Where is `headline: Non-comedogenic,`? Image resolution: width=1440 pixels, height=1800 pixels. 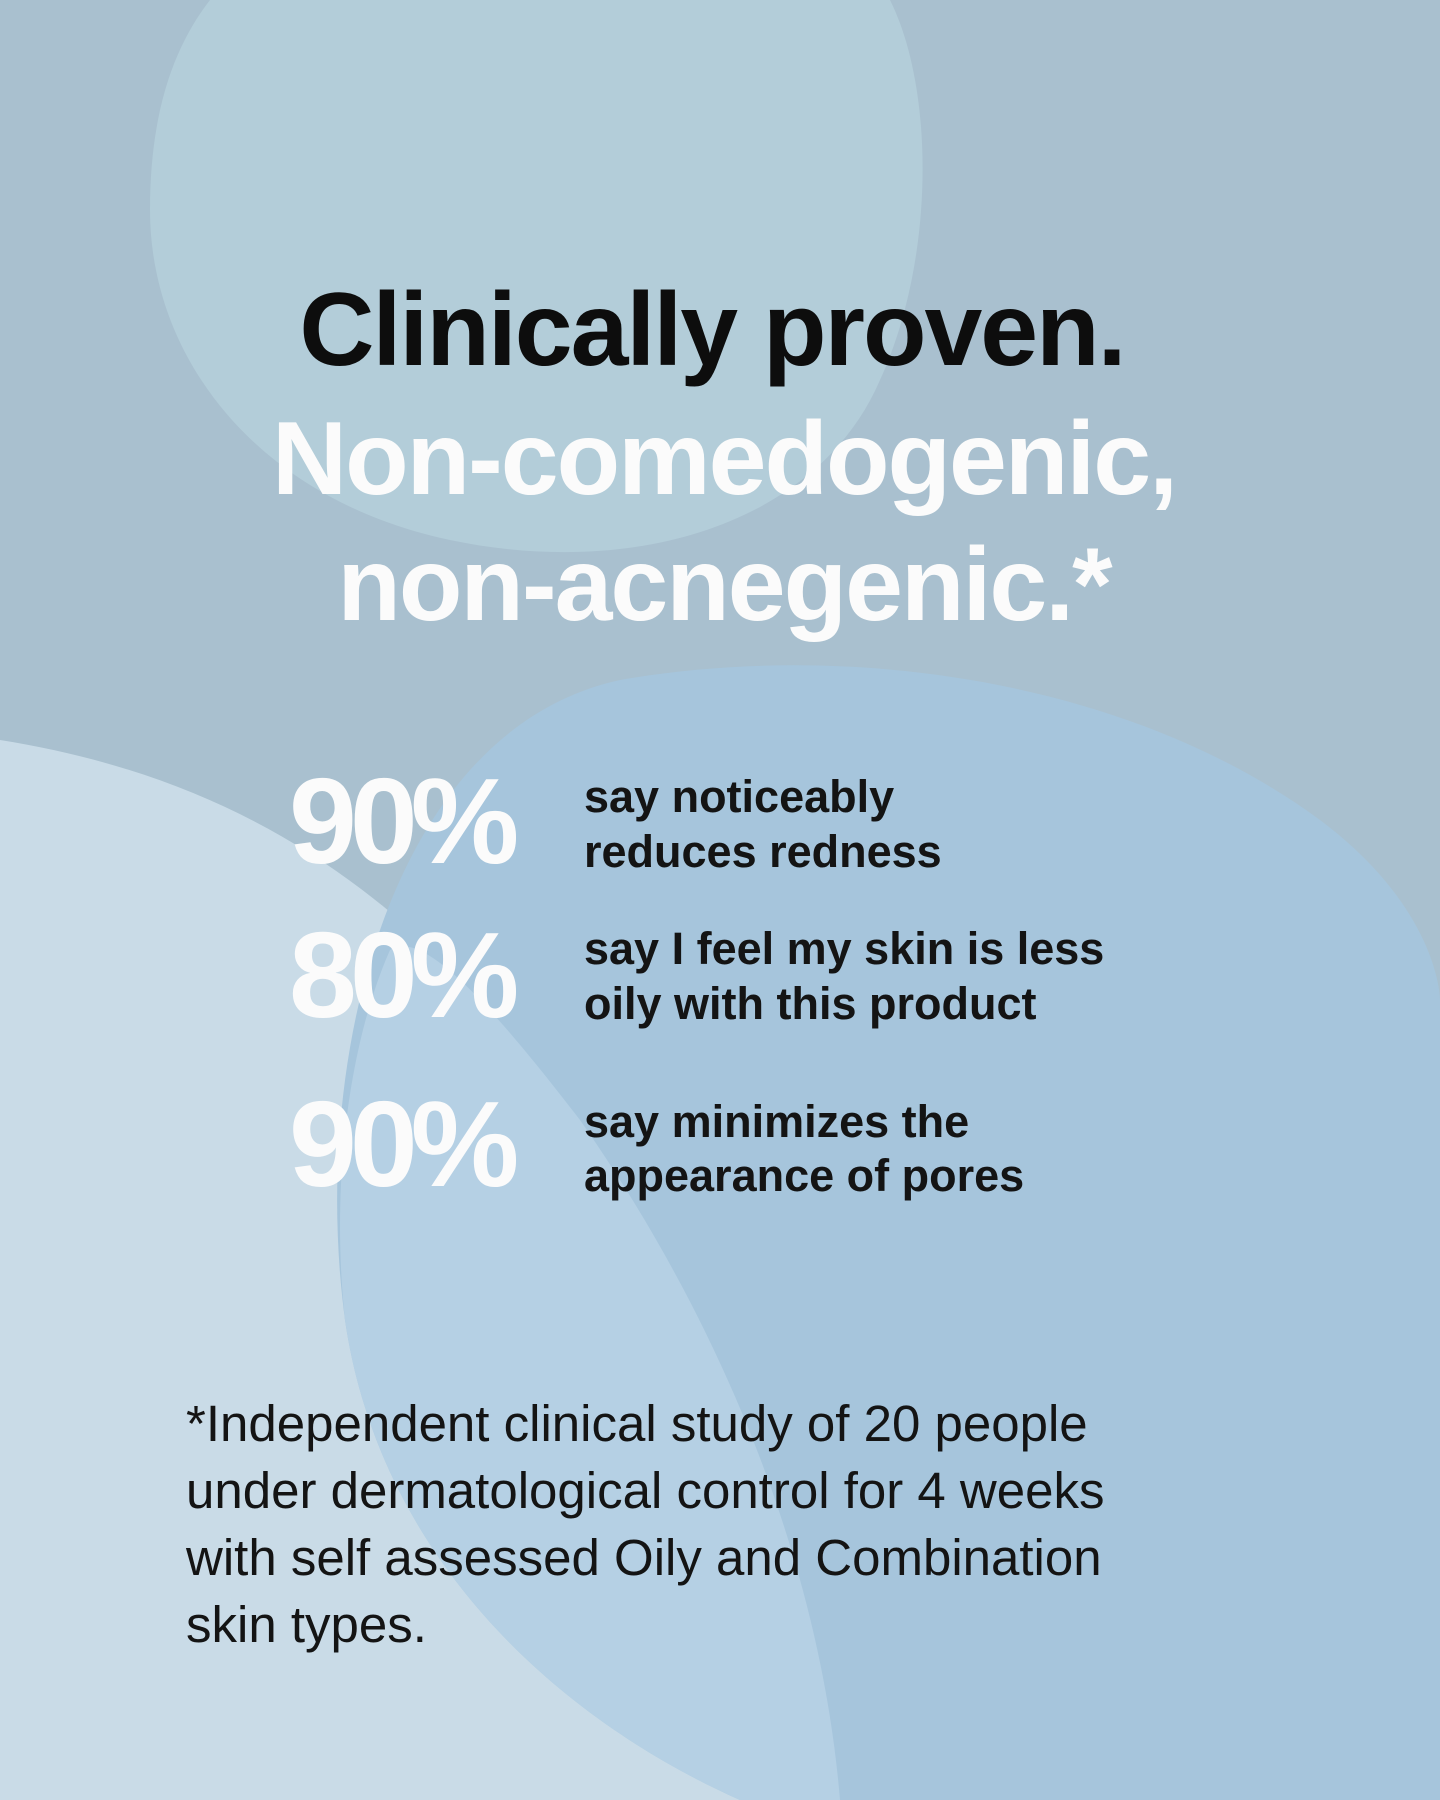
headline: Non-comedogenic, is located at coordinates (724, 459).